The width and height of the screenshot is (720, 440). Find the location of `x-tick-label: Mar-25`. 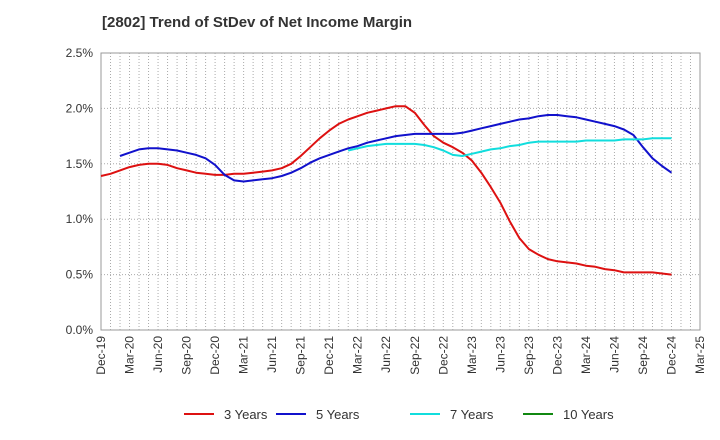

x-tick-label: Mar-25 is located at coordinates (700, 355).